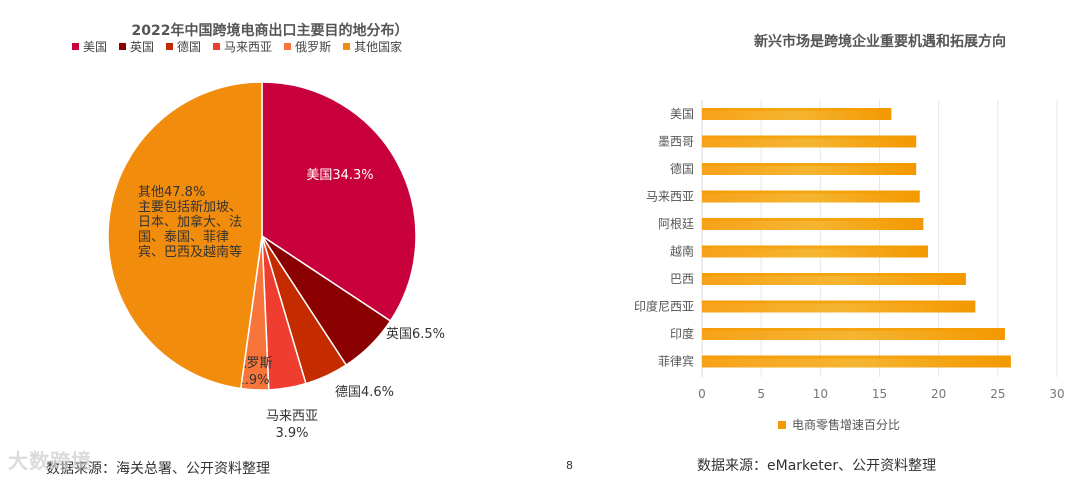  What do you see at coordinates (761, 394) in the screenshot?
I see `bar-x-tick-label: 5` at bounding box center [761, 394].